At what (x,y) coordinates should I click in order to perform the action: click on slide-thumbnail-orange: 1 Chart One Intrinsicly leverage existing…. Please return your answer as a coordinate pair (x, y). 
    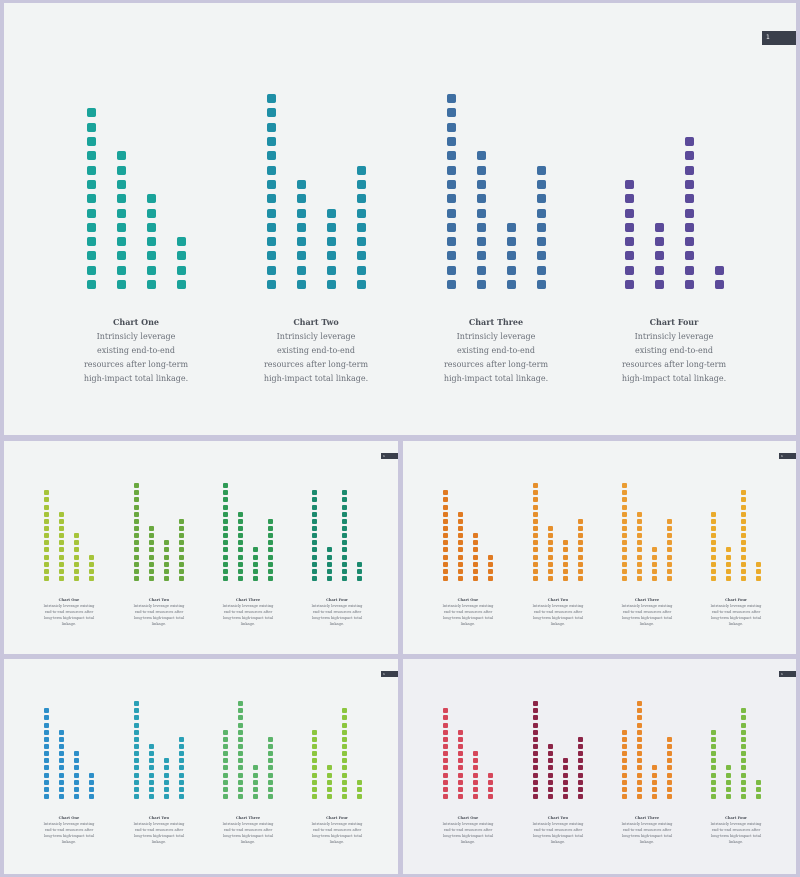
    Looking at the image, I should click on (599, 547).